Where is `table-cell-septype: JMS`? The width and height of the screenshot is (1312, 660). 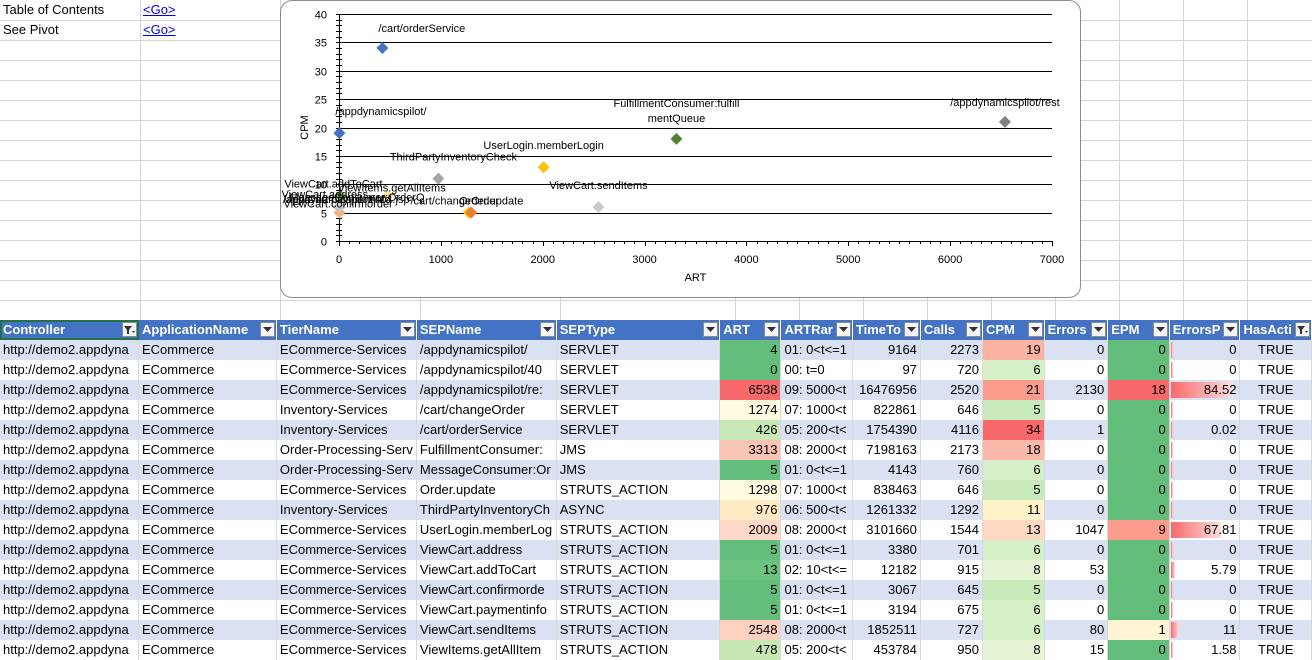 table-cell-septype: JMS is located at coordinates (638, 450).